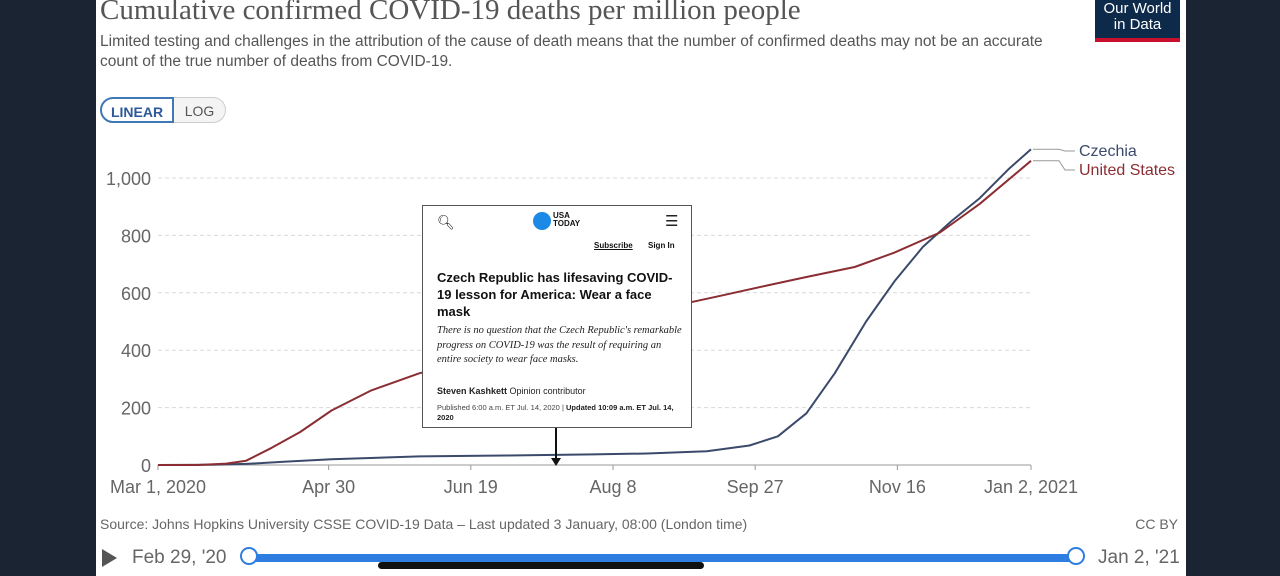 The height and width of the screenshot is (576, 1280). I want to click on timeline-slider-track, so click(662, 558).